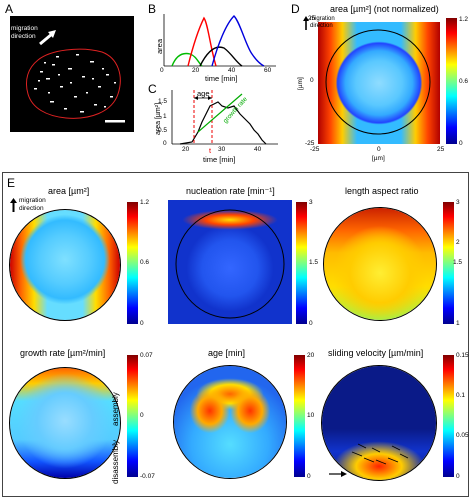 The width and height of the screenshot is (473, 501). I want to click on c-xtick-2: 40, so click(258, 149).